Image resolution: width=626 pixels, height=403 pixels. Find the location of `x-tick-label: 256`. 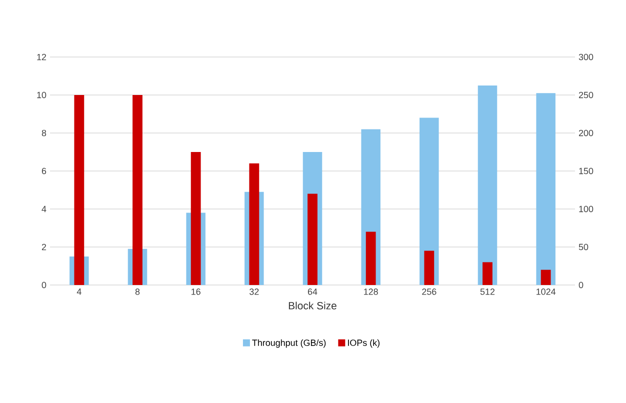

x-tick-label: 256 is located at coordinates (429, 291).